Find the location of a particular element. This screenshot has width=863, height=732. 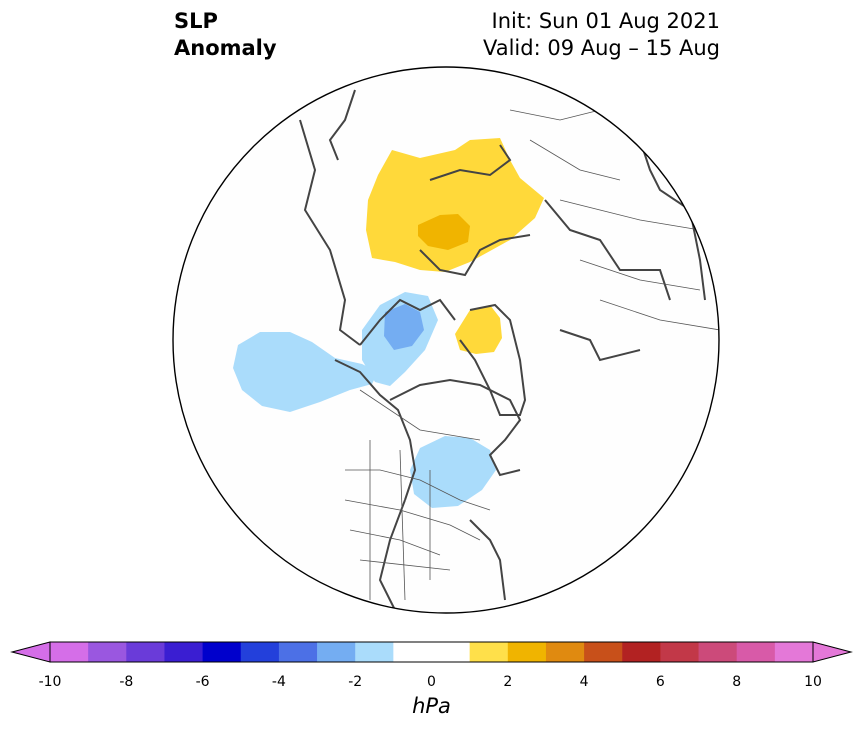

anomaly-positive-scandinavia-core is located at coordinates (444, 232).